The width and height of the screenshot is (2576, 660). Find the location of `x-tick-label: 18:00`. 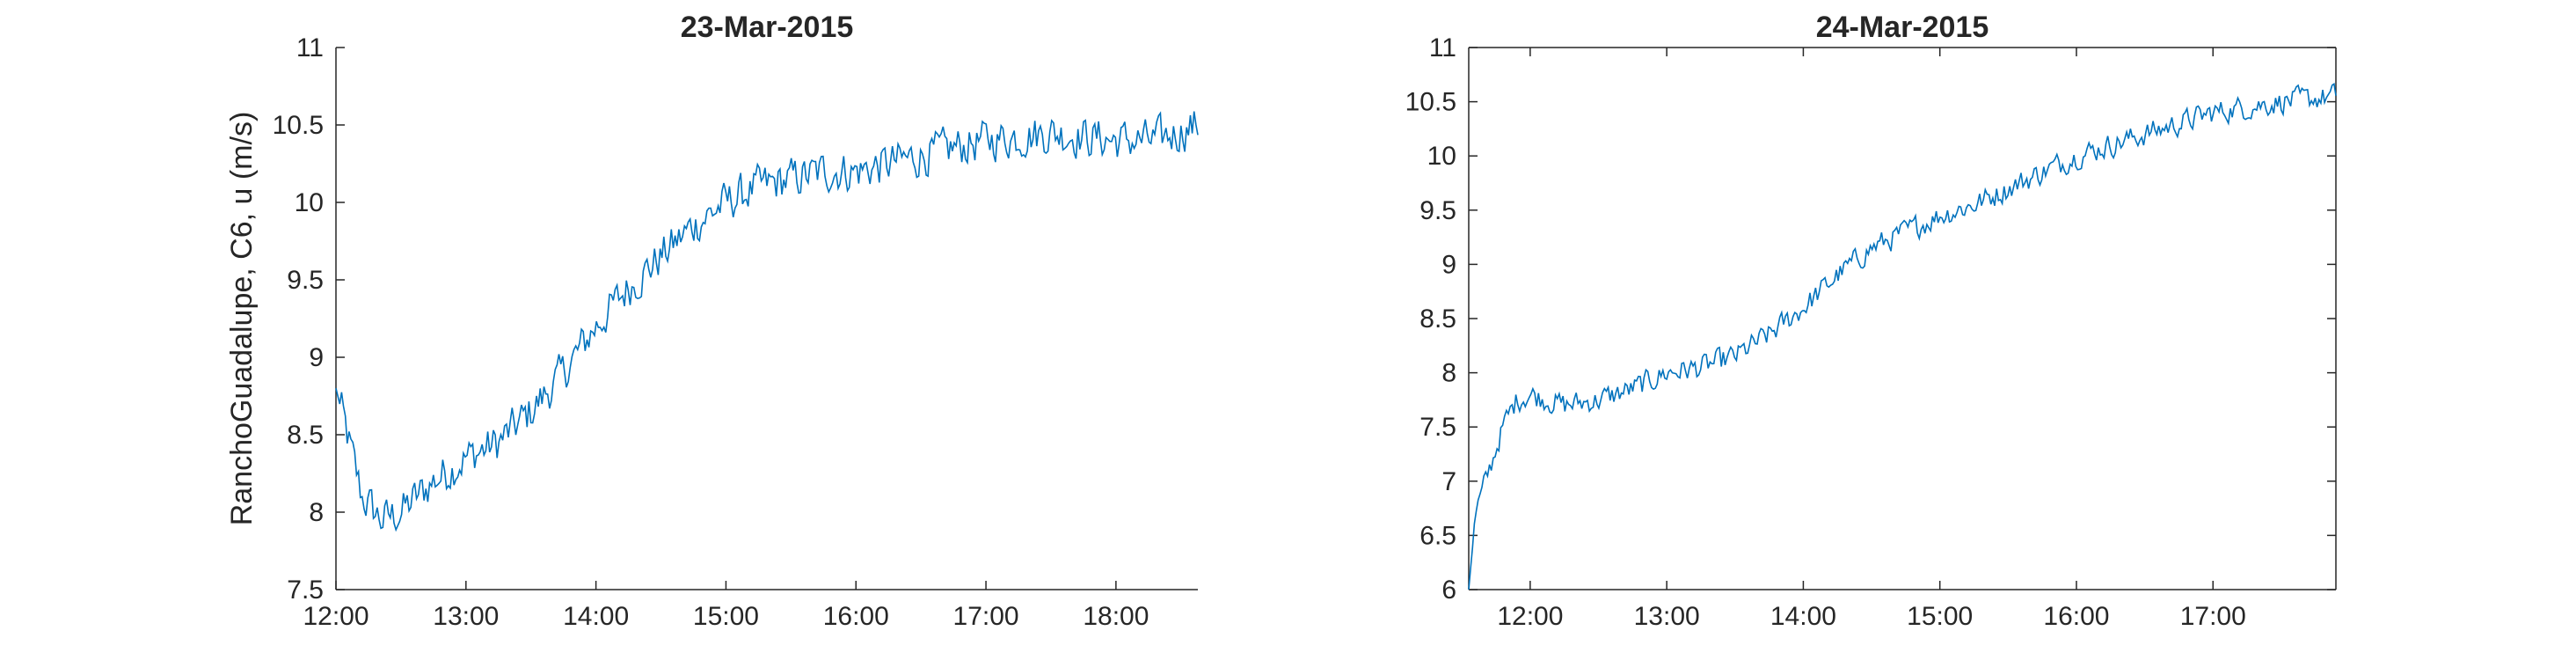

x-tick-label: 18:00 is located at coordinates (1116, 616).